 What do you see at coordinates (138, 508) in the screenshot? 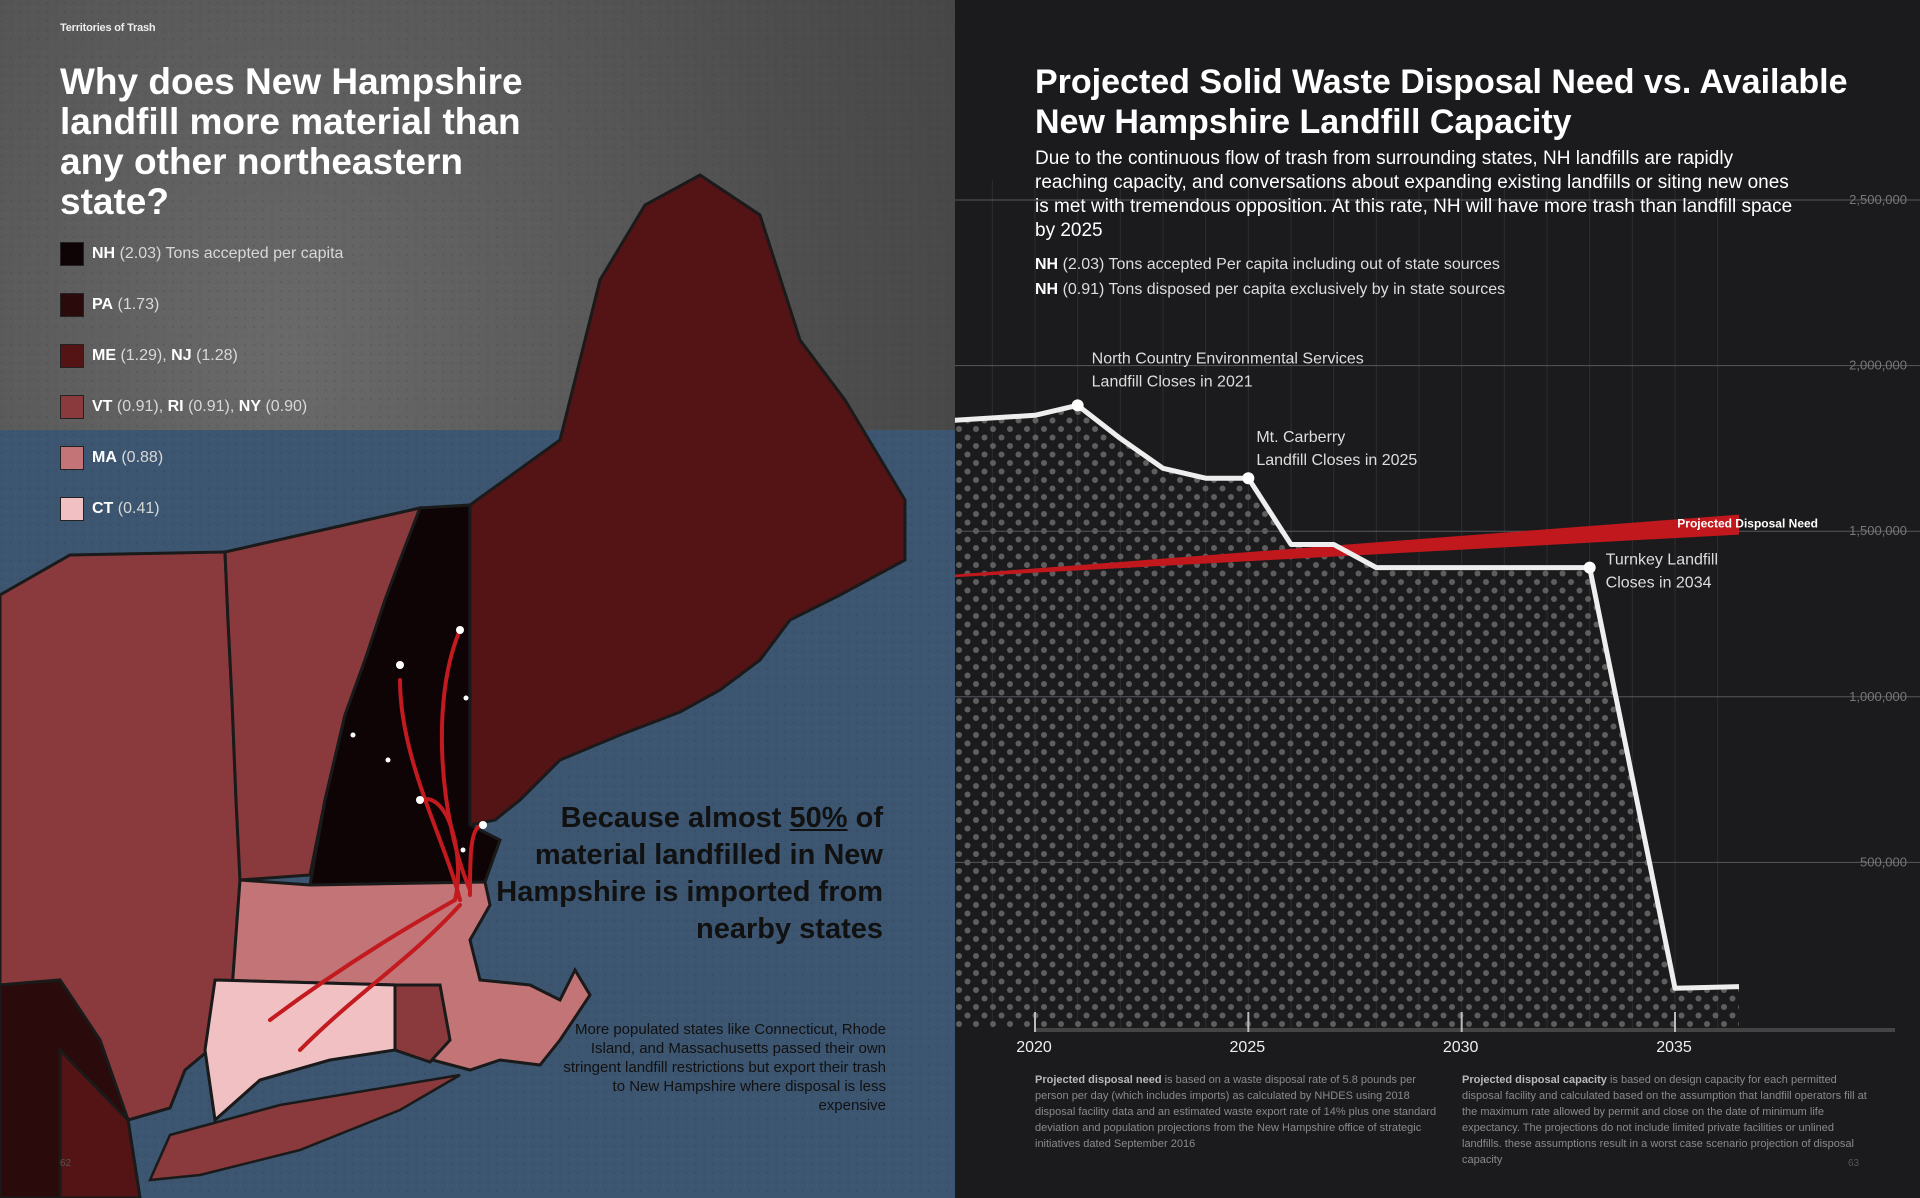
I see `legend-value: (0.41)` at bounding box center [138, 508].